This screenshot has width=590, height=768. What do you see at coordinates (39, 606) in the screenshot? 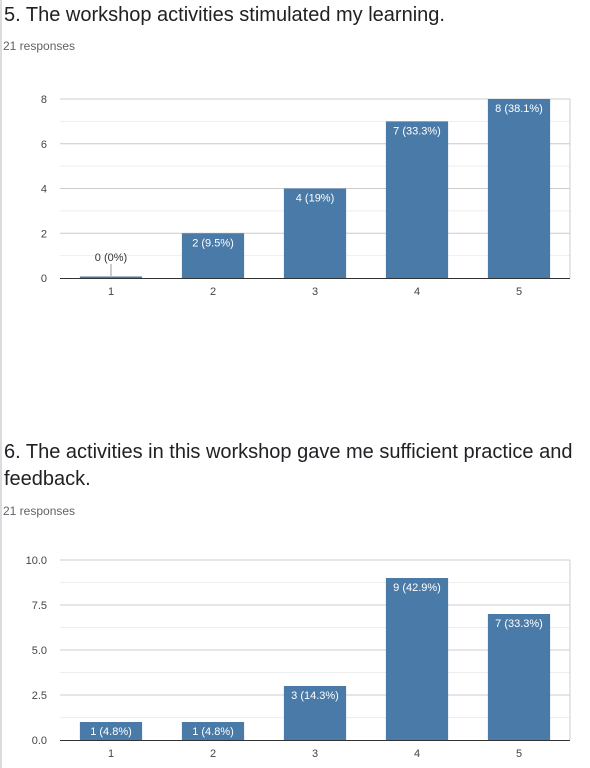
I see `y-tick-label: 7.5` at bounding box center [39, 606].